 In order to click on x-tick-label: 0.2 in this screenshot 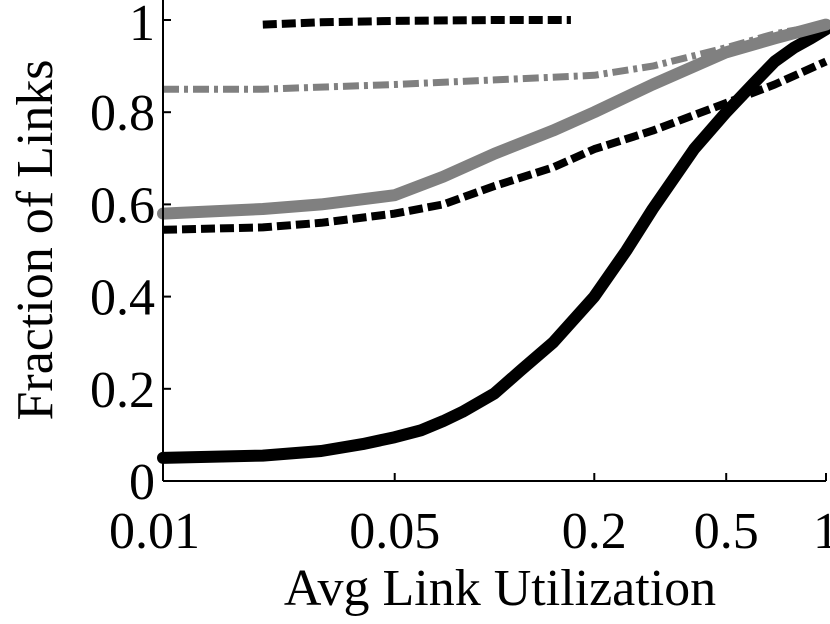, I will do `click(594, 531)`.